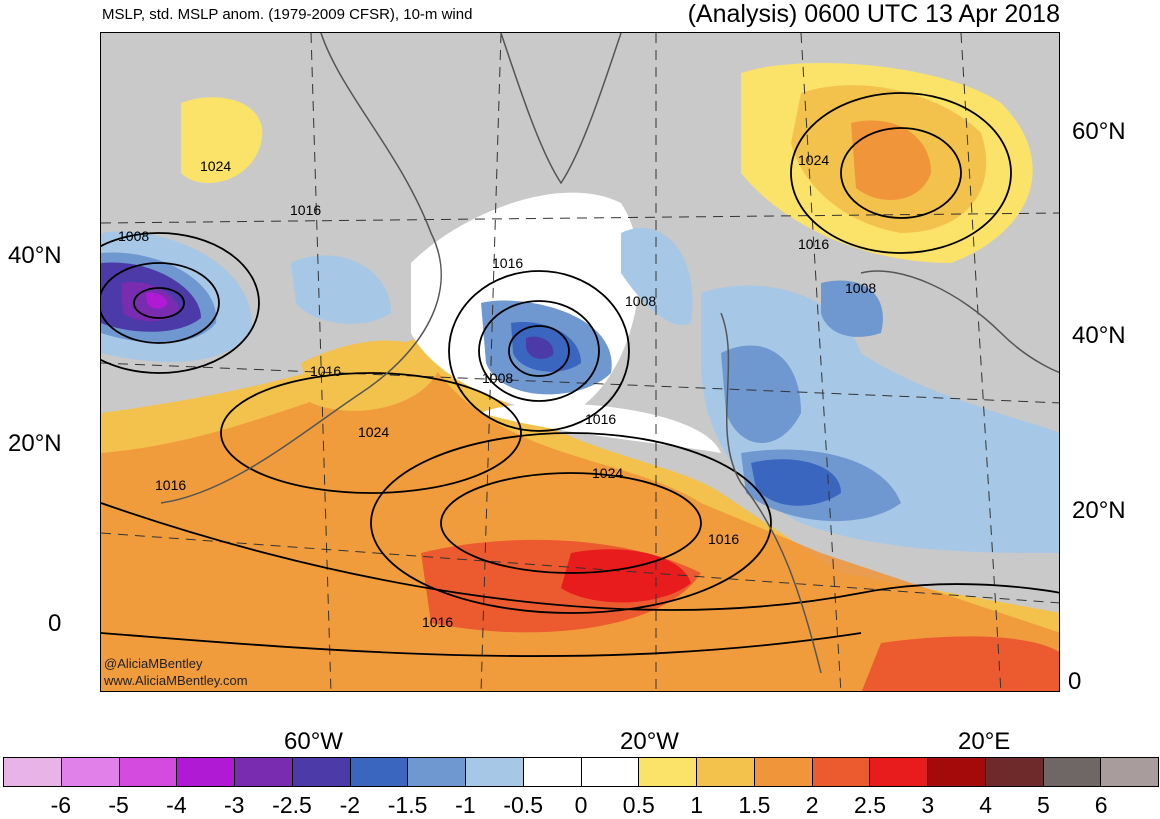 The width and height of the screenshot is (1160, 819). What do you see at coordinates (313, 741) in the screenshot?
I see `lon-label: 60°W` at bounding box center [313, 741].